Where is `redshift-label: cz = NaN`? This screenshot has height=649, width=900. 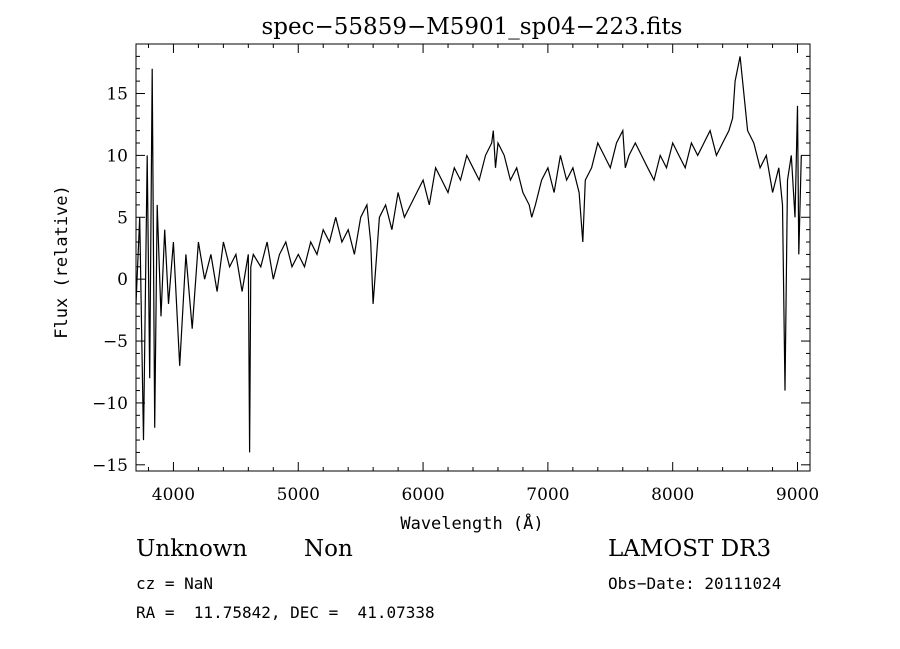
redshift-label: cz = NaN is located at coordinates (175, 583).